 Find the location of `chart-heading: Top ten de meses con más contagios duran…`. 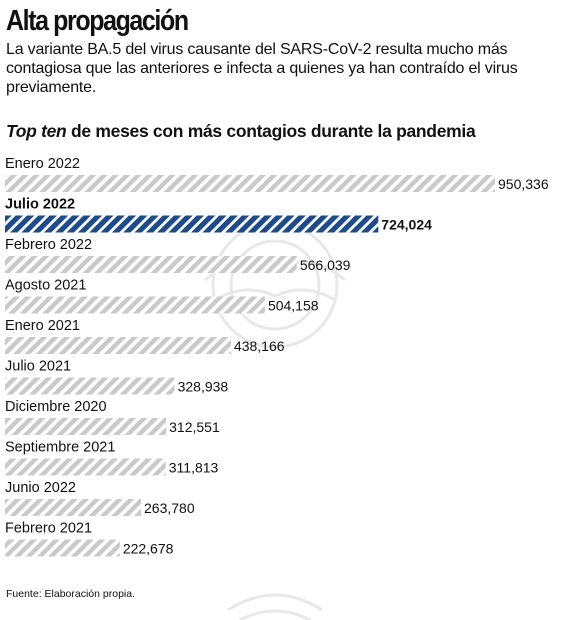

chart-heading: Top ten de meses con más contagios duran… is located at coordinates (241, 131).